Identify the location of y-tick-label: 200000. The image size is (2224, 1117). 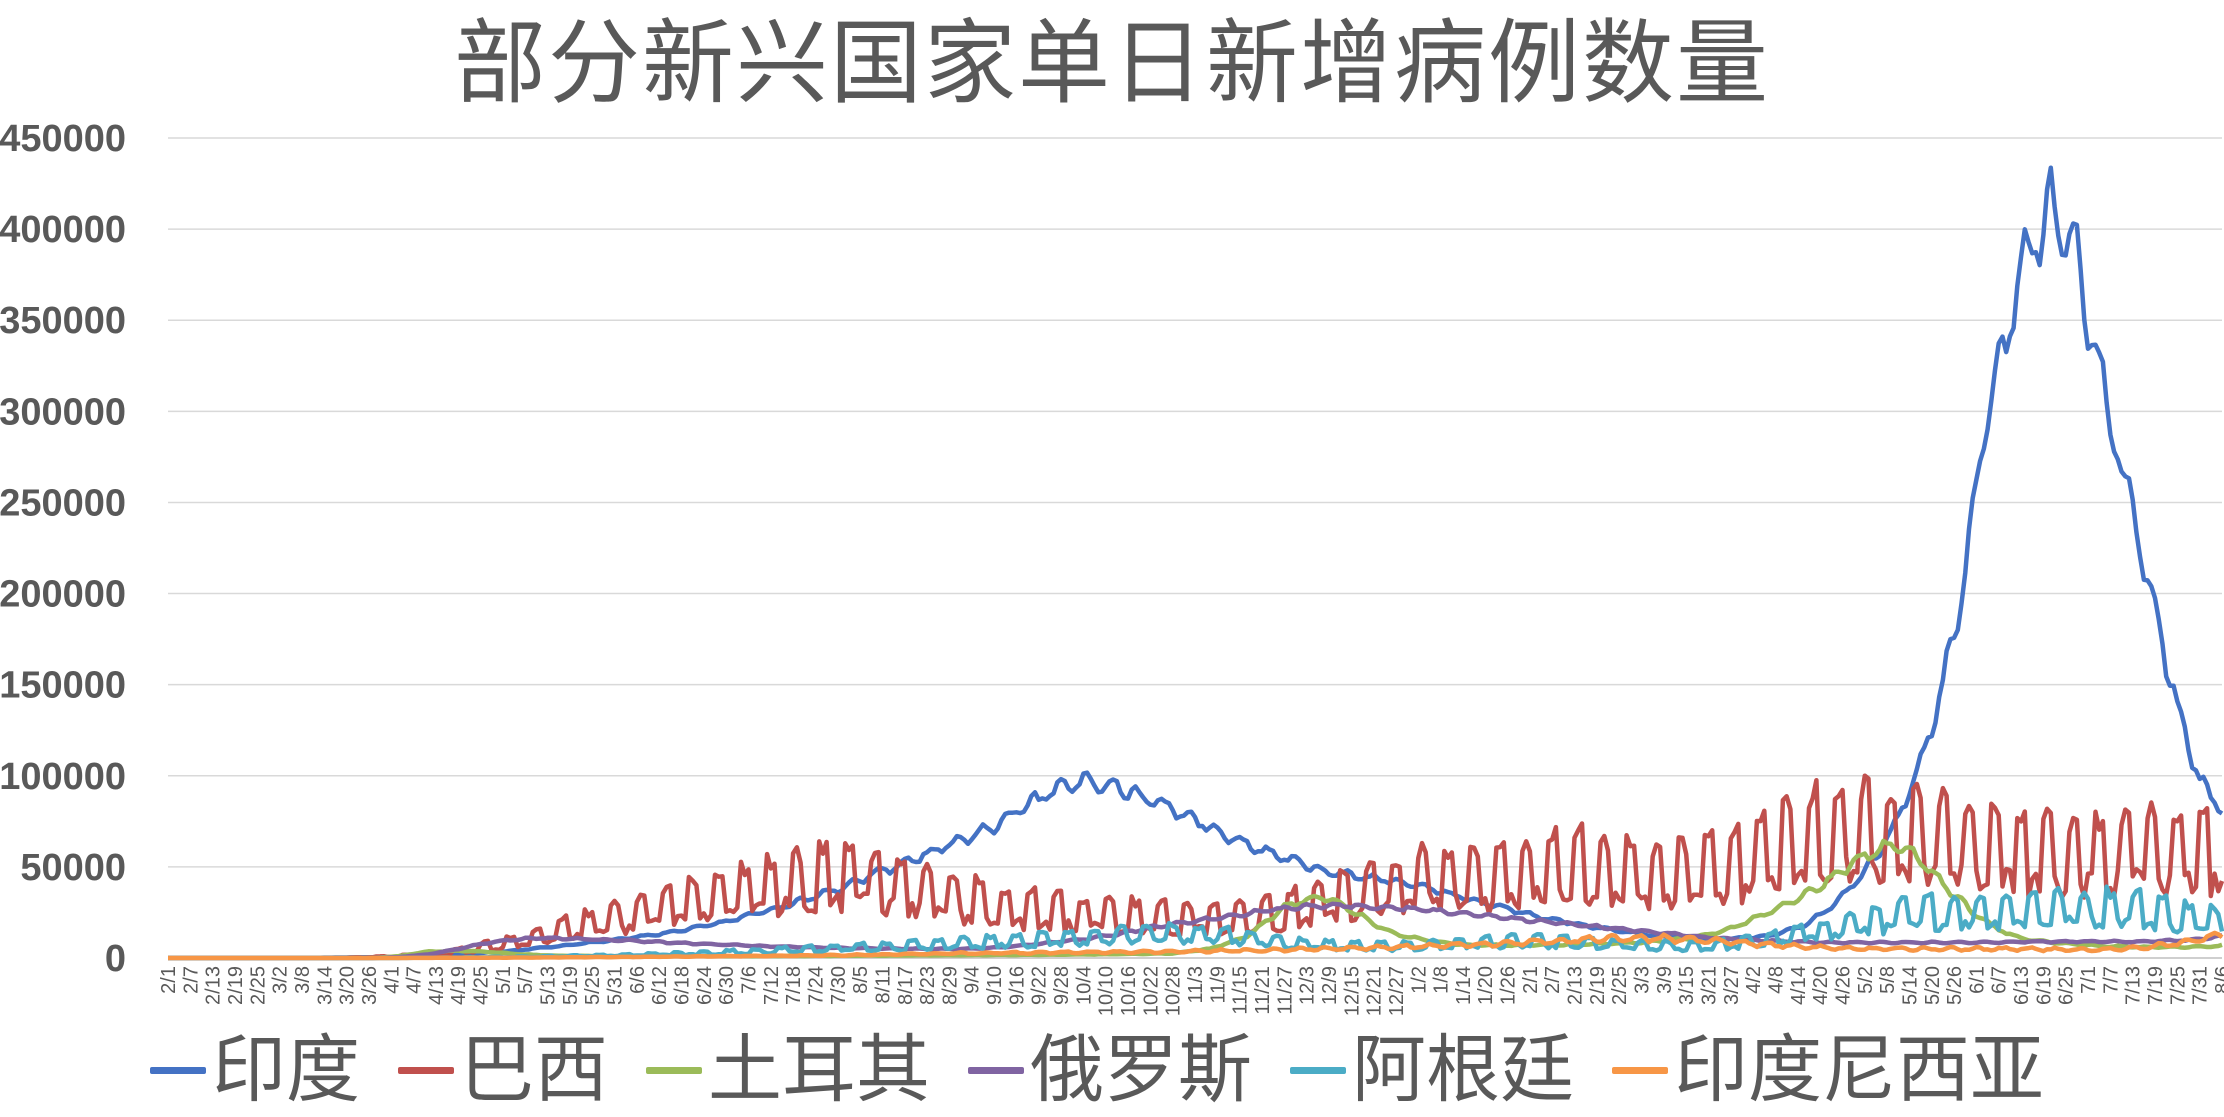
(63, 595).